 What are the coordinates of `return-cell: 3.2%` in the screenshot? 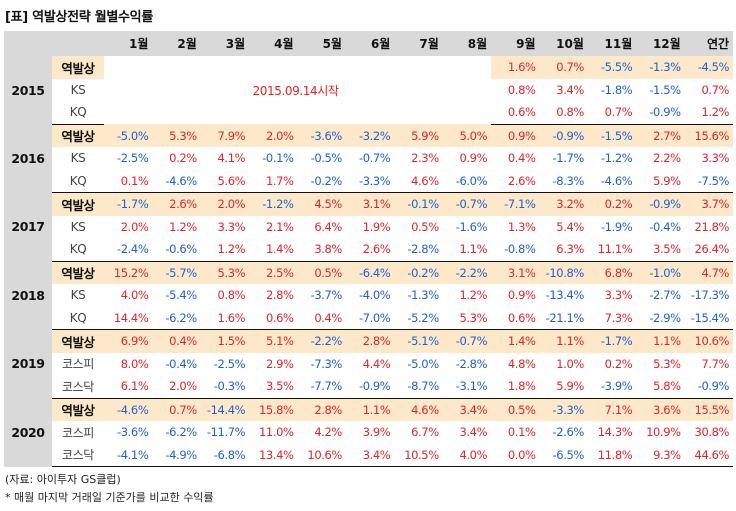 It's located at (563, 204).